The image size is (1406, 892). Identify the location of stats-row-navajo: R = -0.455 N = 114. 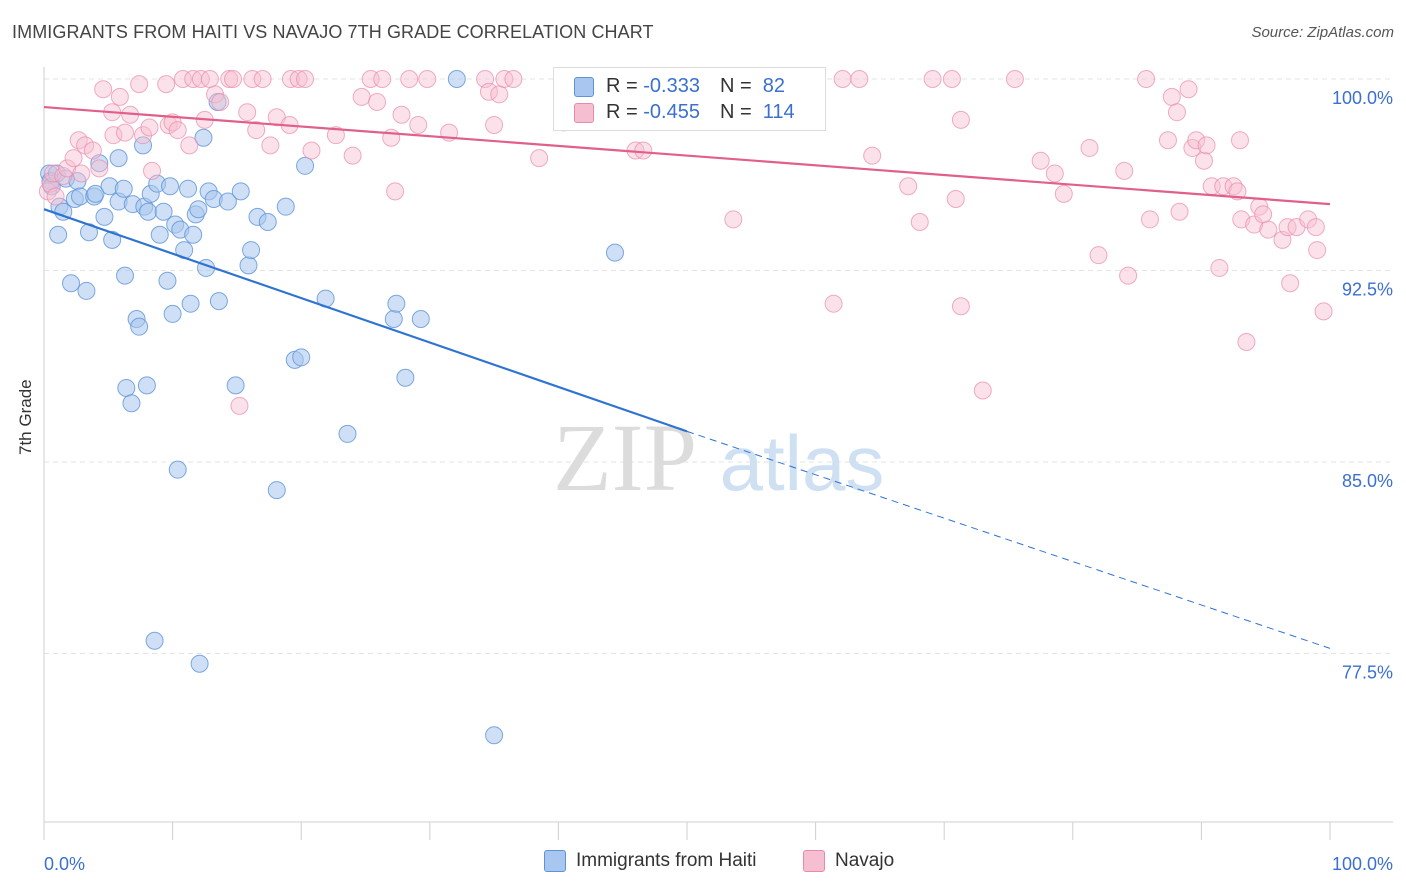
(684, 114).